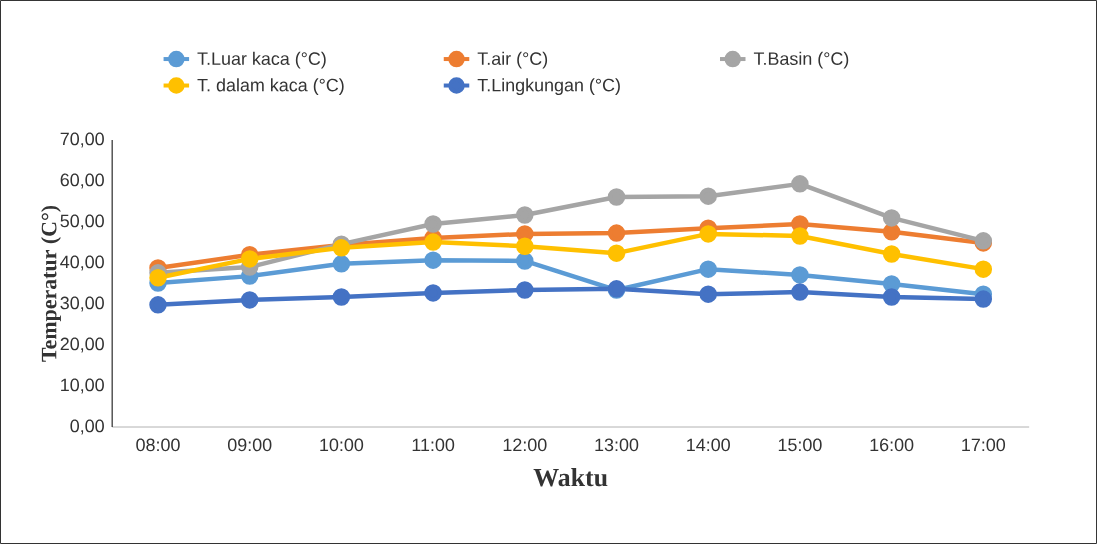 This screenshot has width=1097, height=544. Describe the element at coordinates (548, 86) in the screenshot. I see `legend-label: T.Lingkungan (°C)` at that location.